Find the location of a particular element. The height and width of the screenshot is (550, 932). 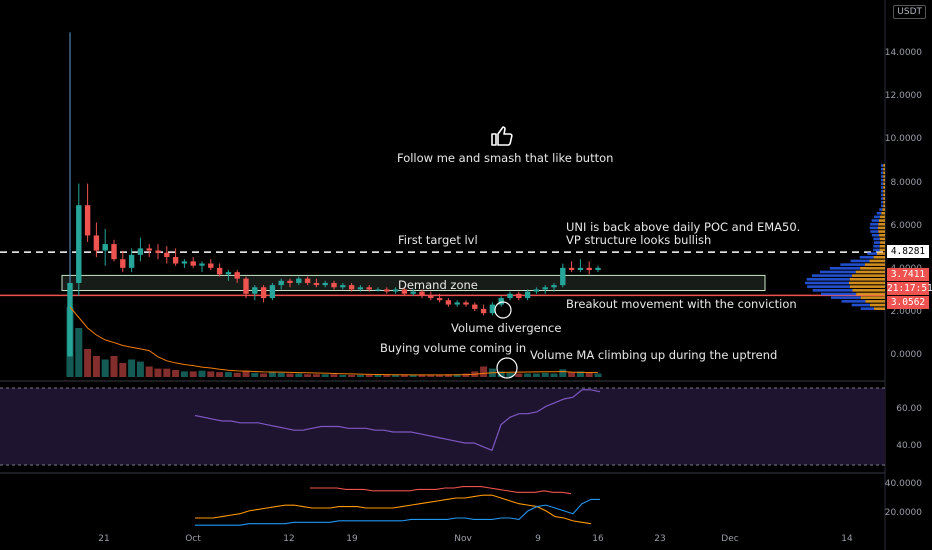

time-tick-label: 19 is located at coordinates (352, 539).